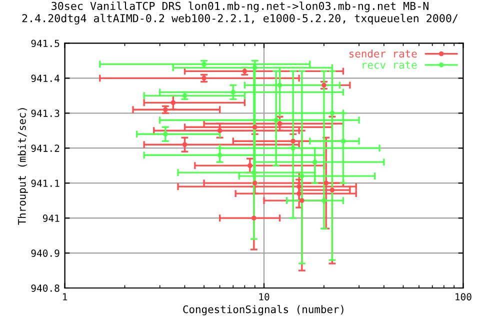 The width and height of the screenshot is (480, 320). What do you see at coordinates (51, 218) in the screenshot?
I see `y-tick-label: 941` at bounding box center [51, 218].